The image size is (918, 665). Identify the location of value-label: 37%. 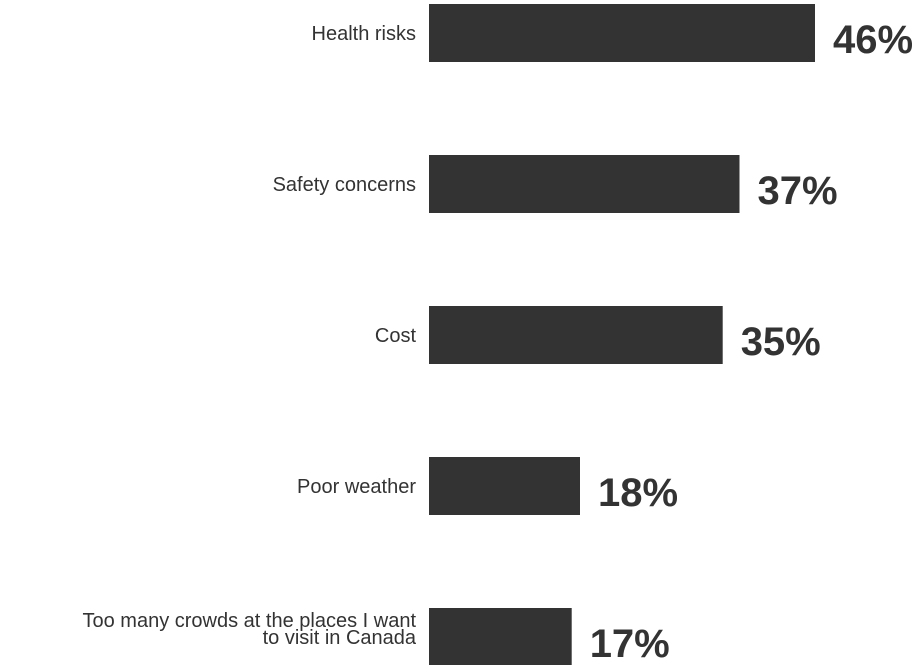
(798, 191).